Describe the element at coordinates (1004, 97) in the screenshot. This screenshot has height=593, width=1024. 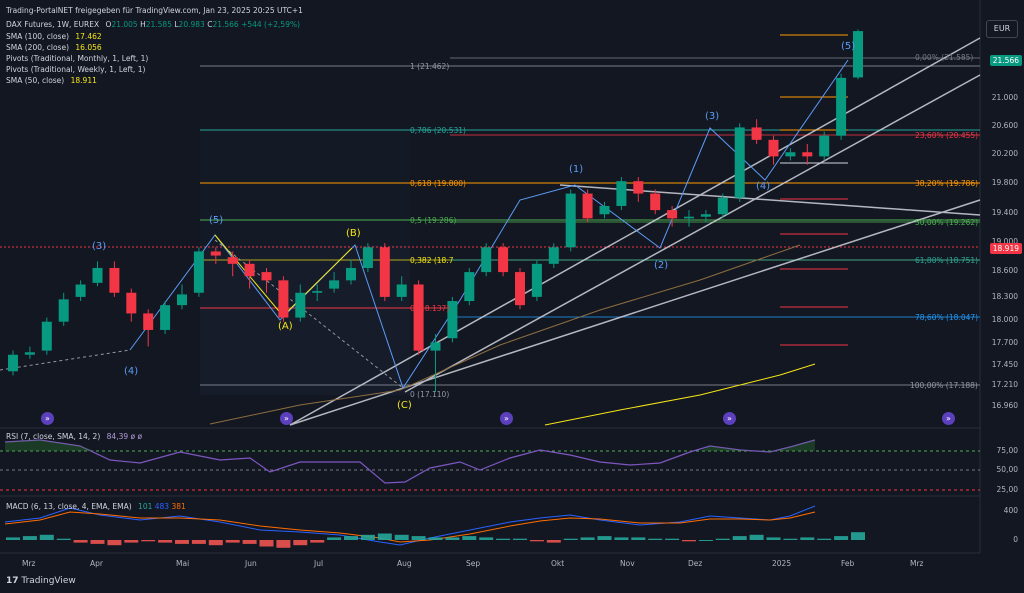
I see `price-tick: 21.000` at that location.